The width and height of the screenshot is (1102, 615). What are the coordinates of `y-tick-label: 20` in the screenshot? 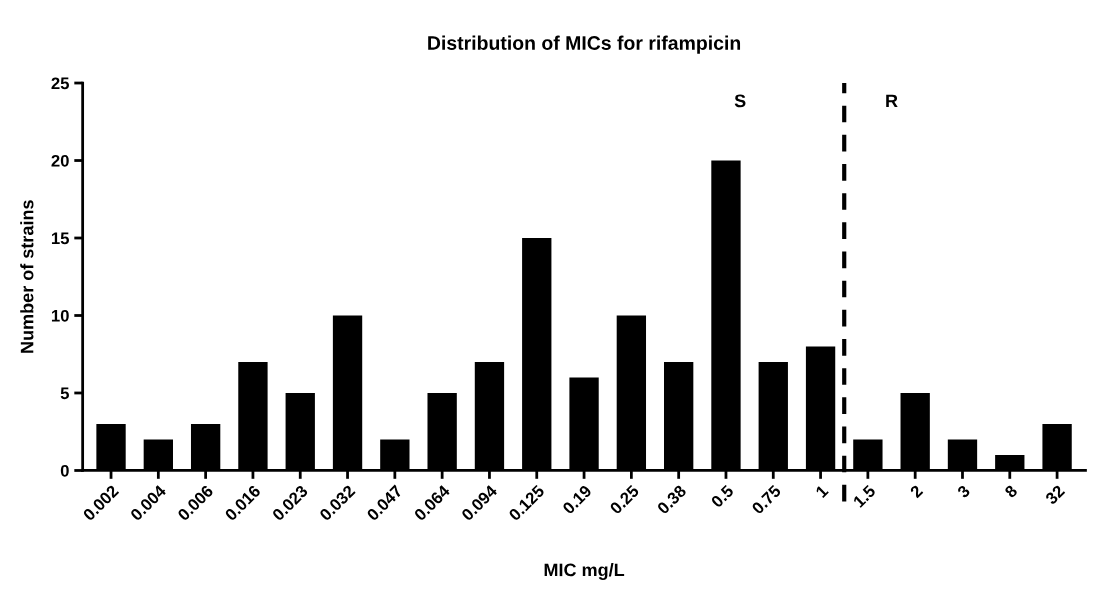 It's located at (60, 160).